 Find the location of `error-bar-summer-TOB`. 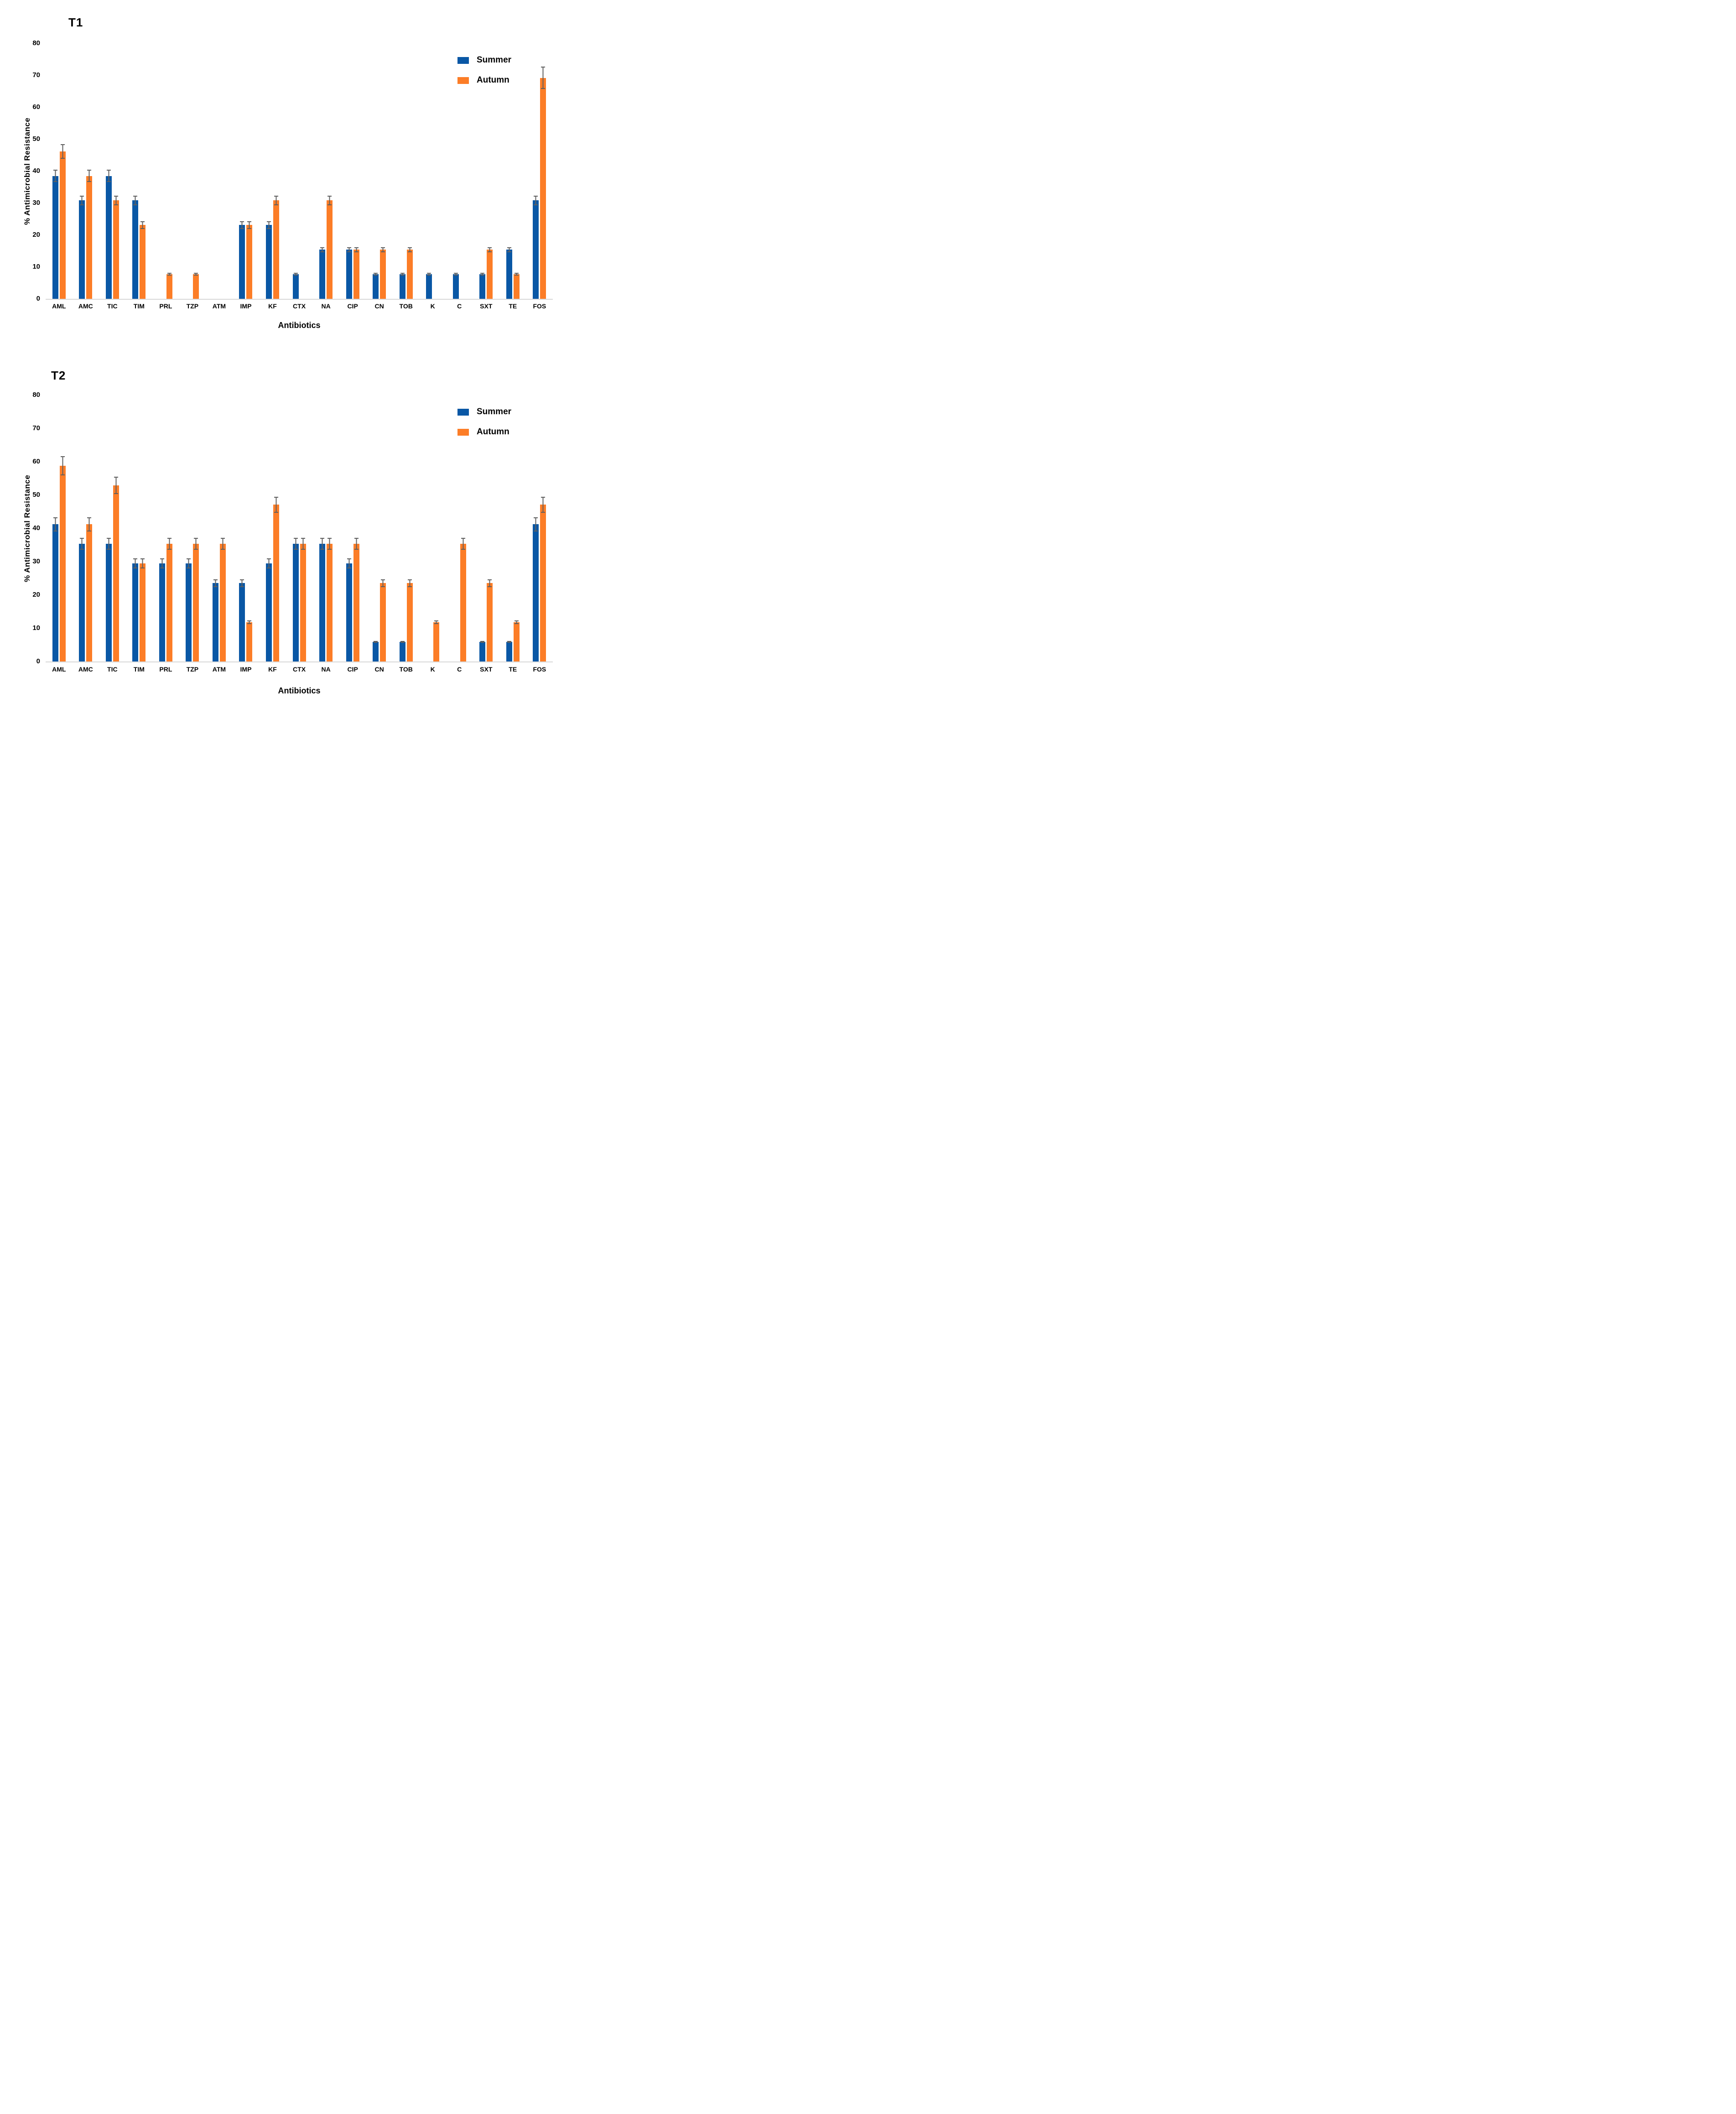

error-bar-summer-TOB is located at coordinates (402, 274).